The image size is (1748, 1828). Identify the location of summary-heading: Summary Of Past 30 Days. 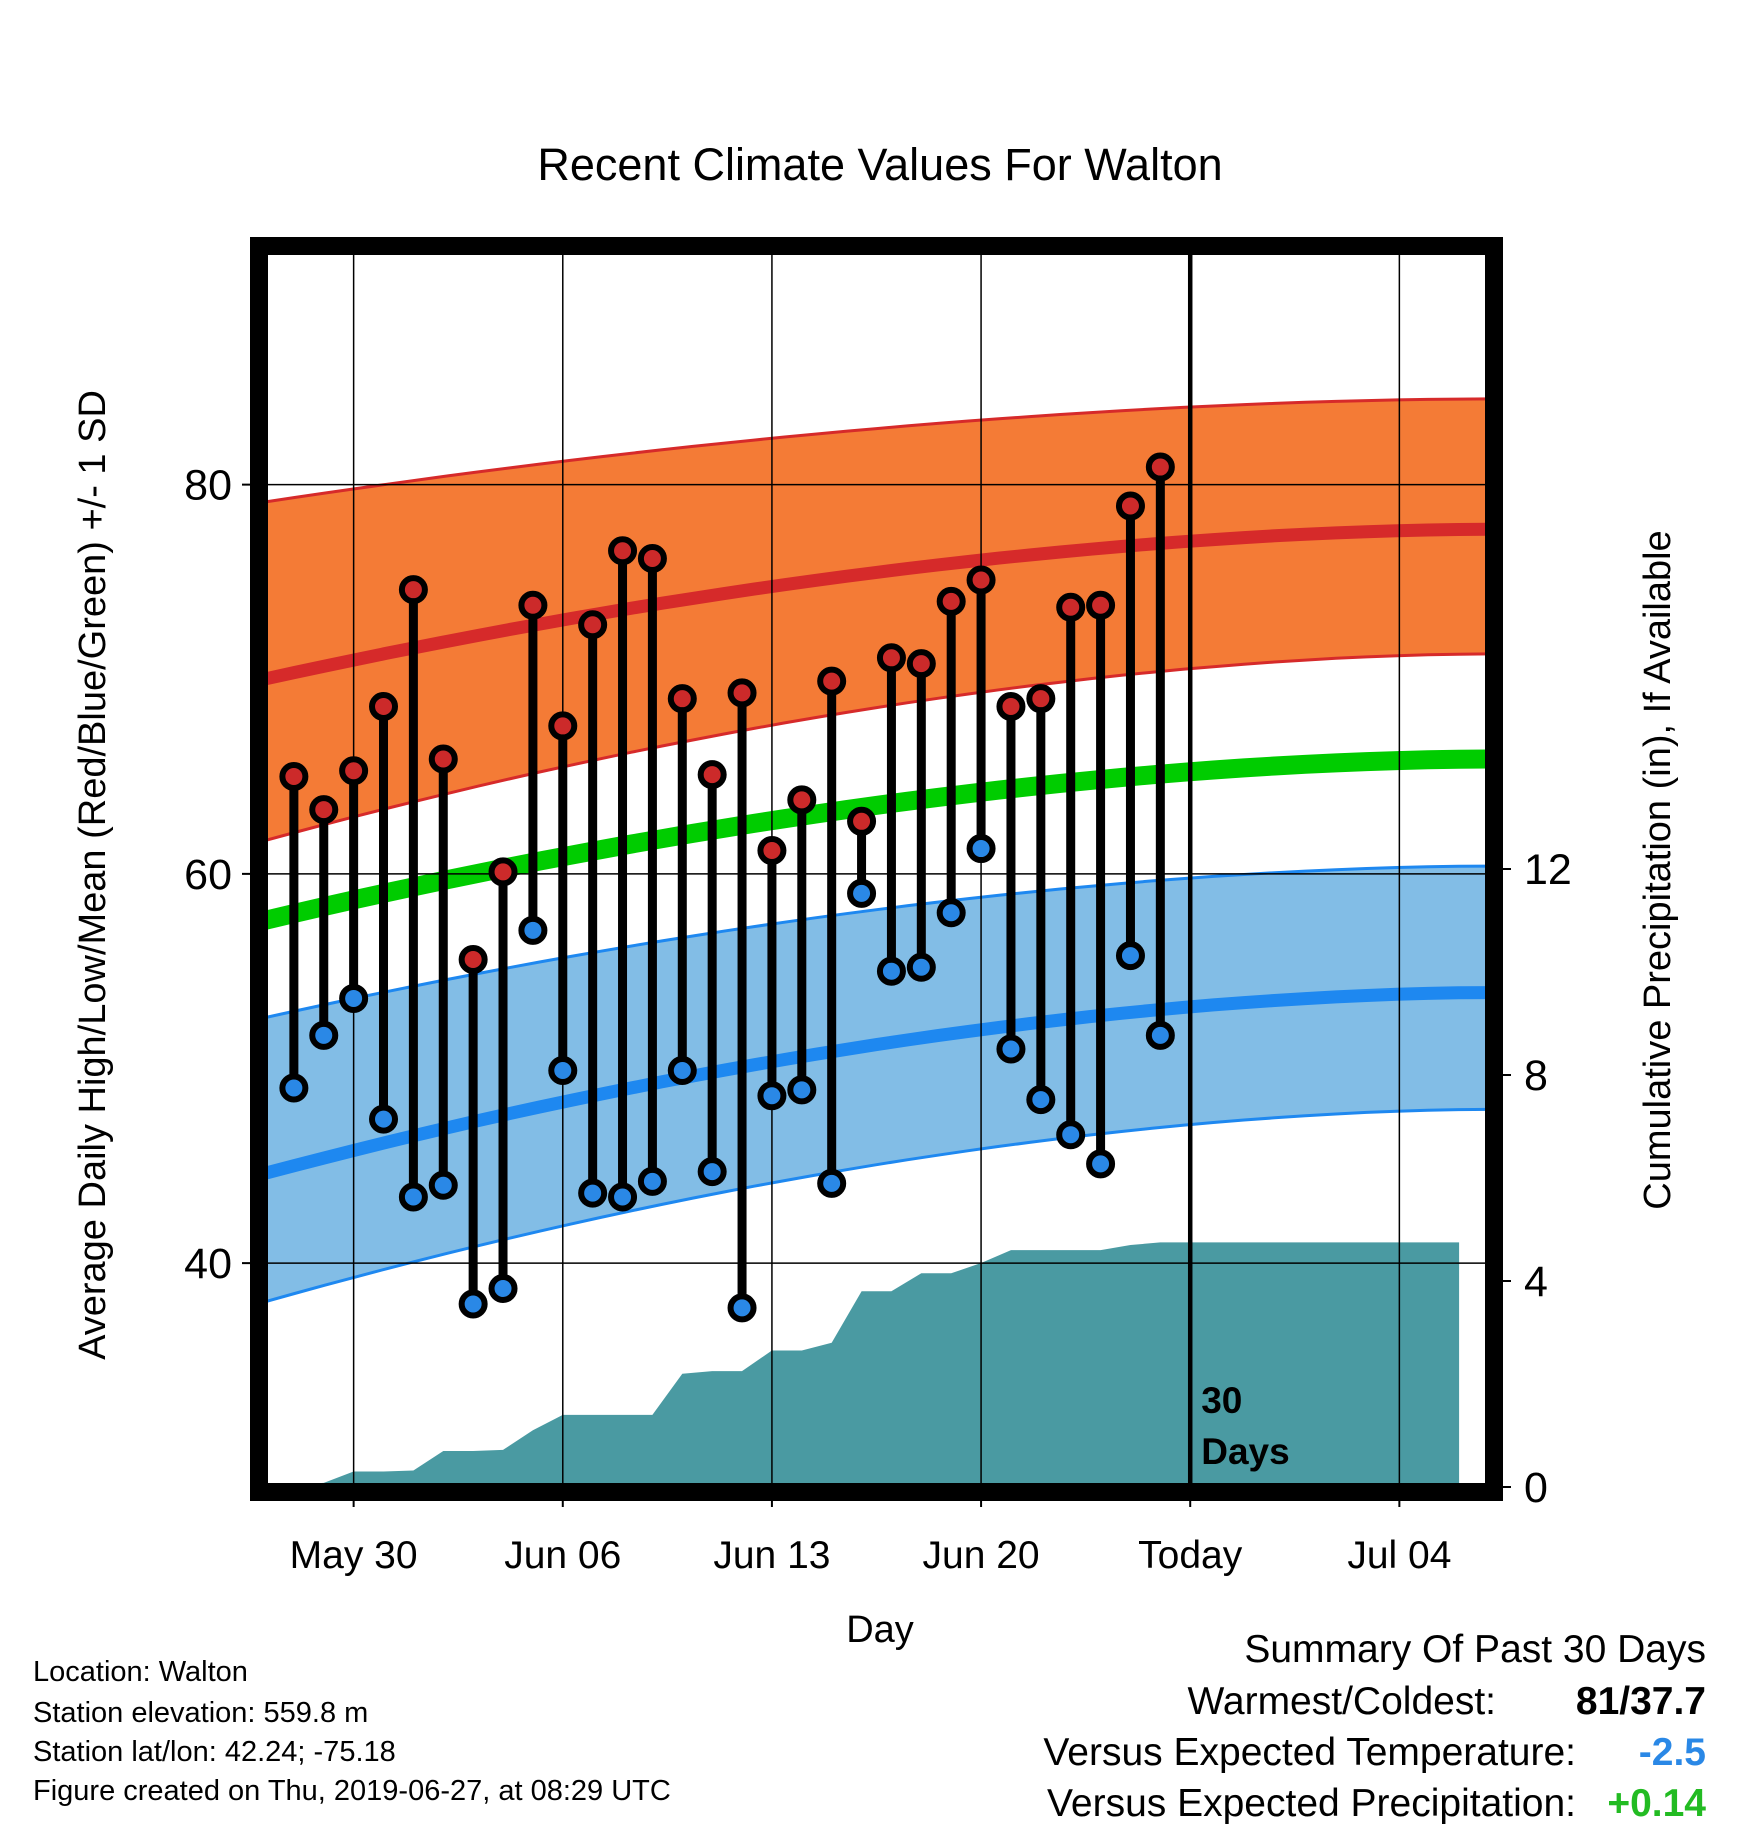
(1475, 1649).